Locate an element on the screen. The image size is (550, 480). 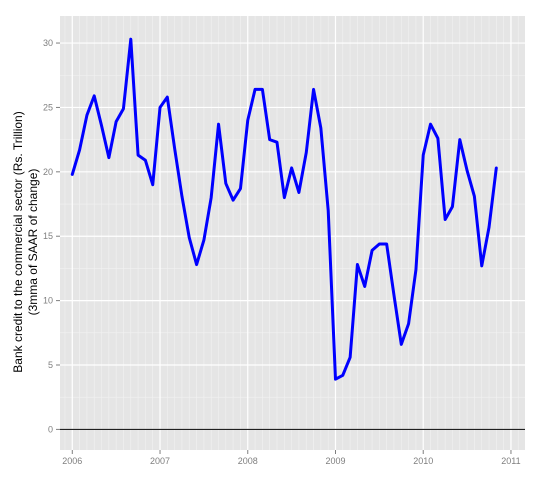
y-tick-label: 10 is located at coordinates (48, 301).